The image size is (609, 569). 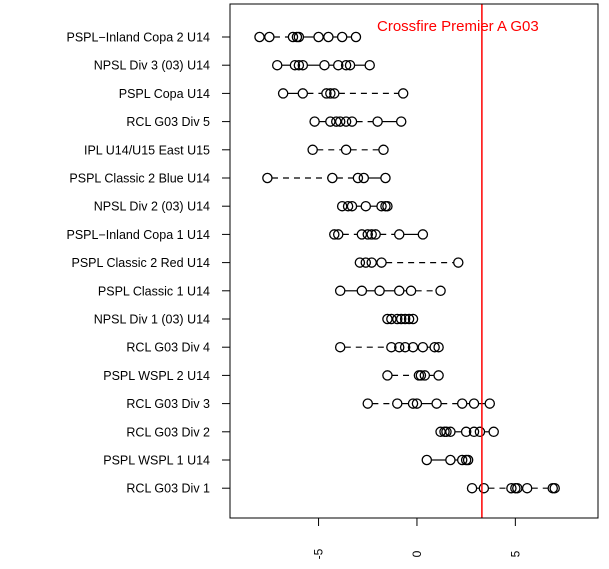 I want to click on category-label: PSPL Classic 1 U14, so click(x=154, y=291).